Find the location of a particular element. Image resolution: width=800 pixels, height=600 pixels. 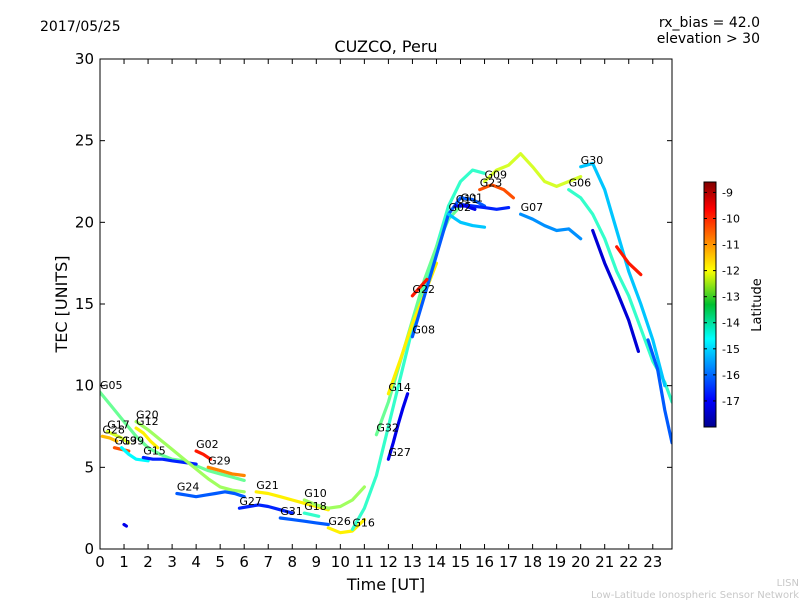

series-label: G24 is located at coordinates (188, 486).